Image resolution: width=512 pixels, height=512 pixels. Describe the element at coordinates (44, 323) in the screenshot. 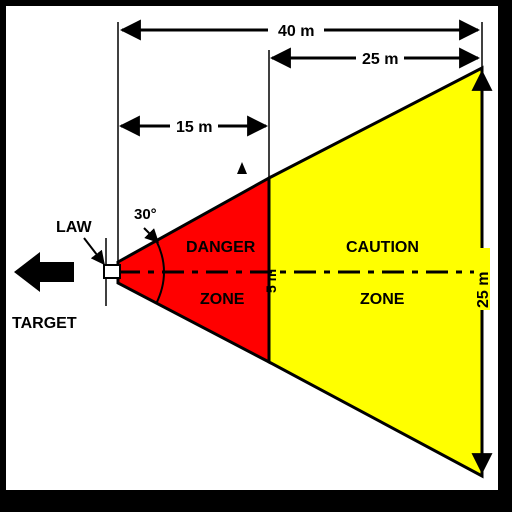

I see `target-label: TARGET` at that location.